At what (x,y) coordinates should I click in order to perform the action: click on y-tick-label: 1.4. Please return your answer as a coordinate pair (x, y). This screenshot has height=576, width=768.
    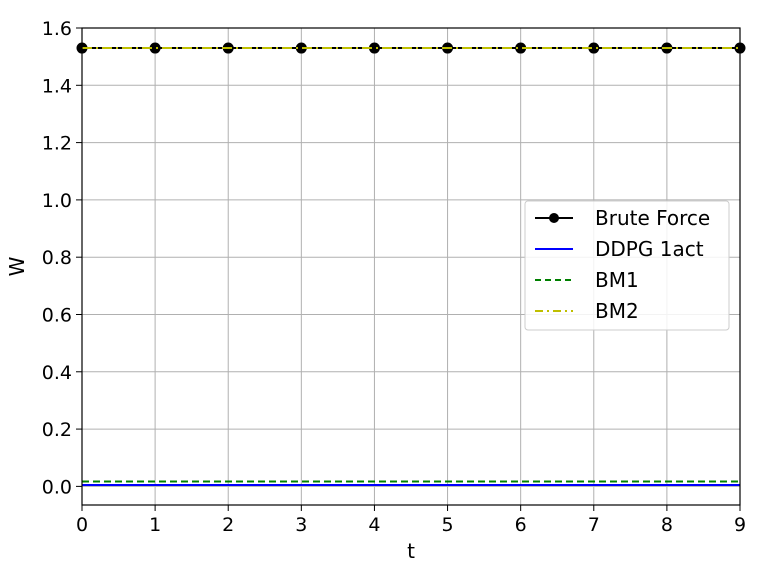
    Looking at the image, I should click on (57, 86).